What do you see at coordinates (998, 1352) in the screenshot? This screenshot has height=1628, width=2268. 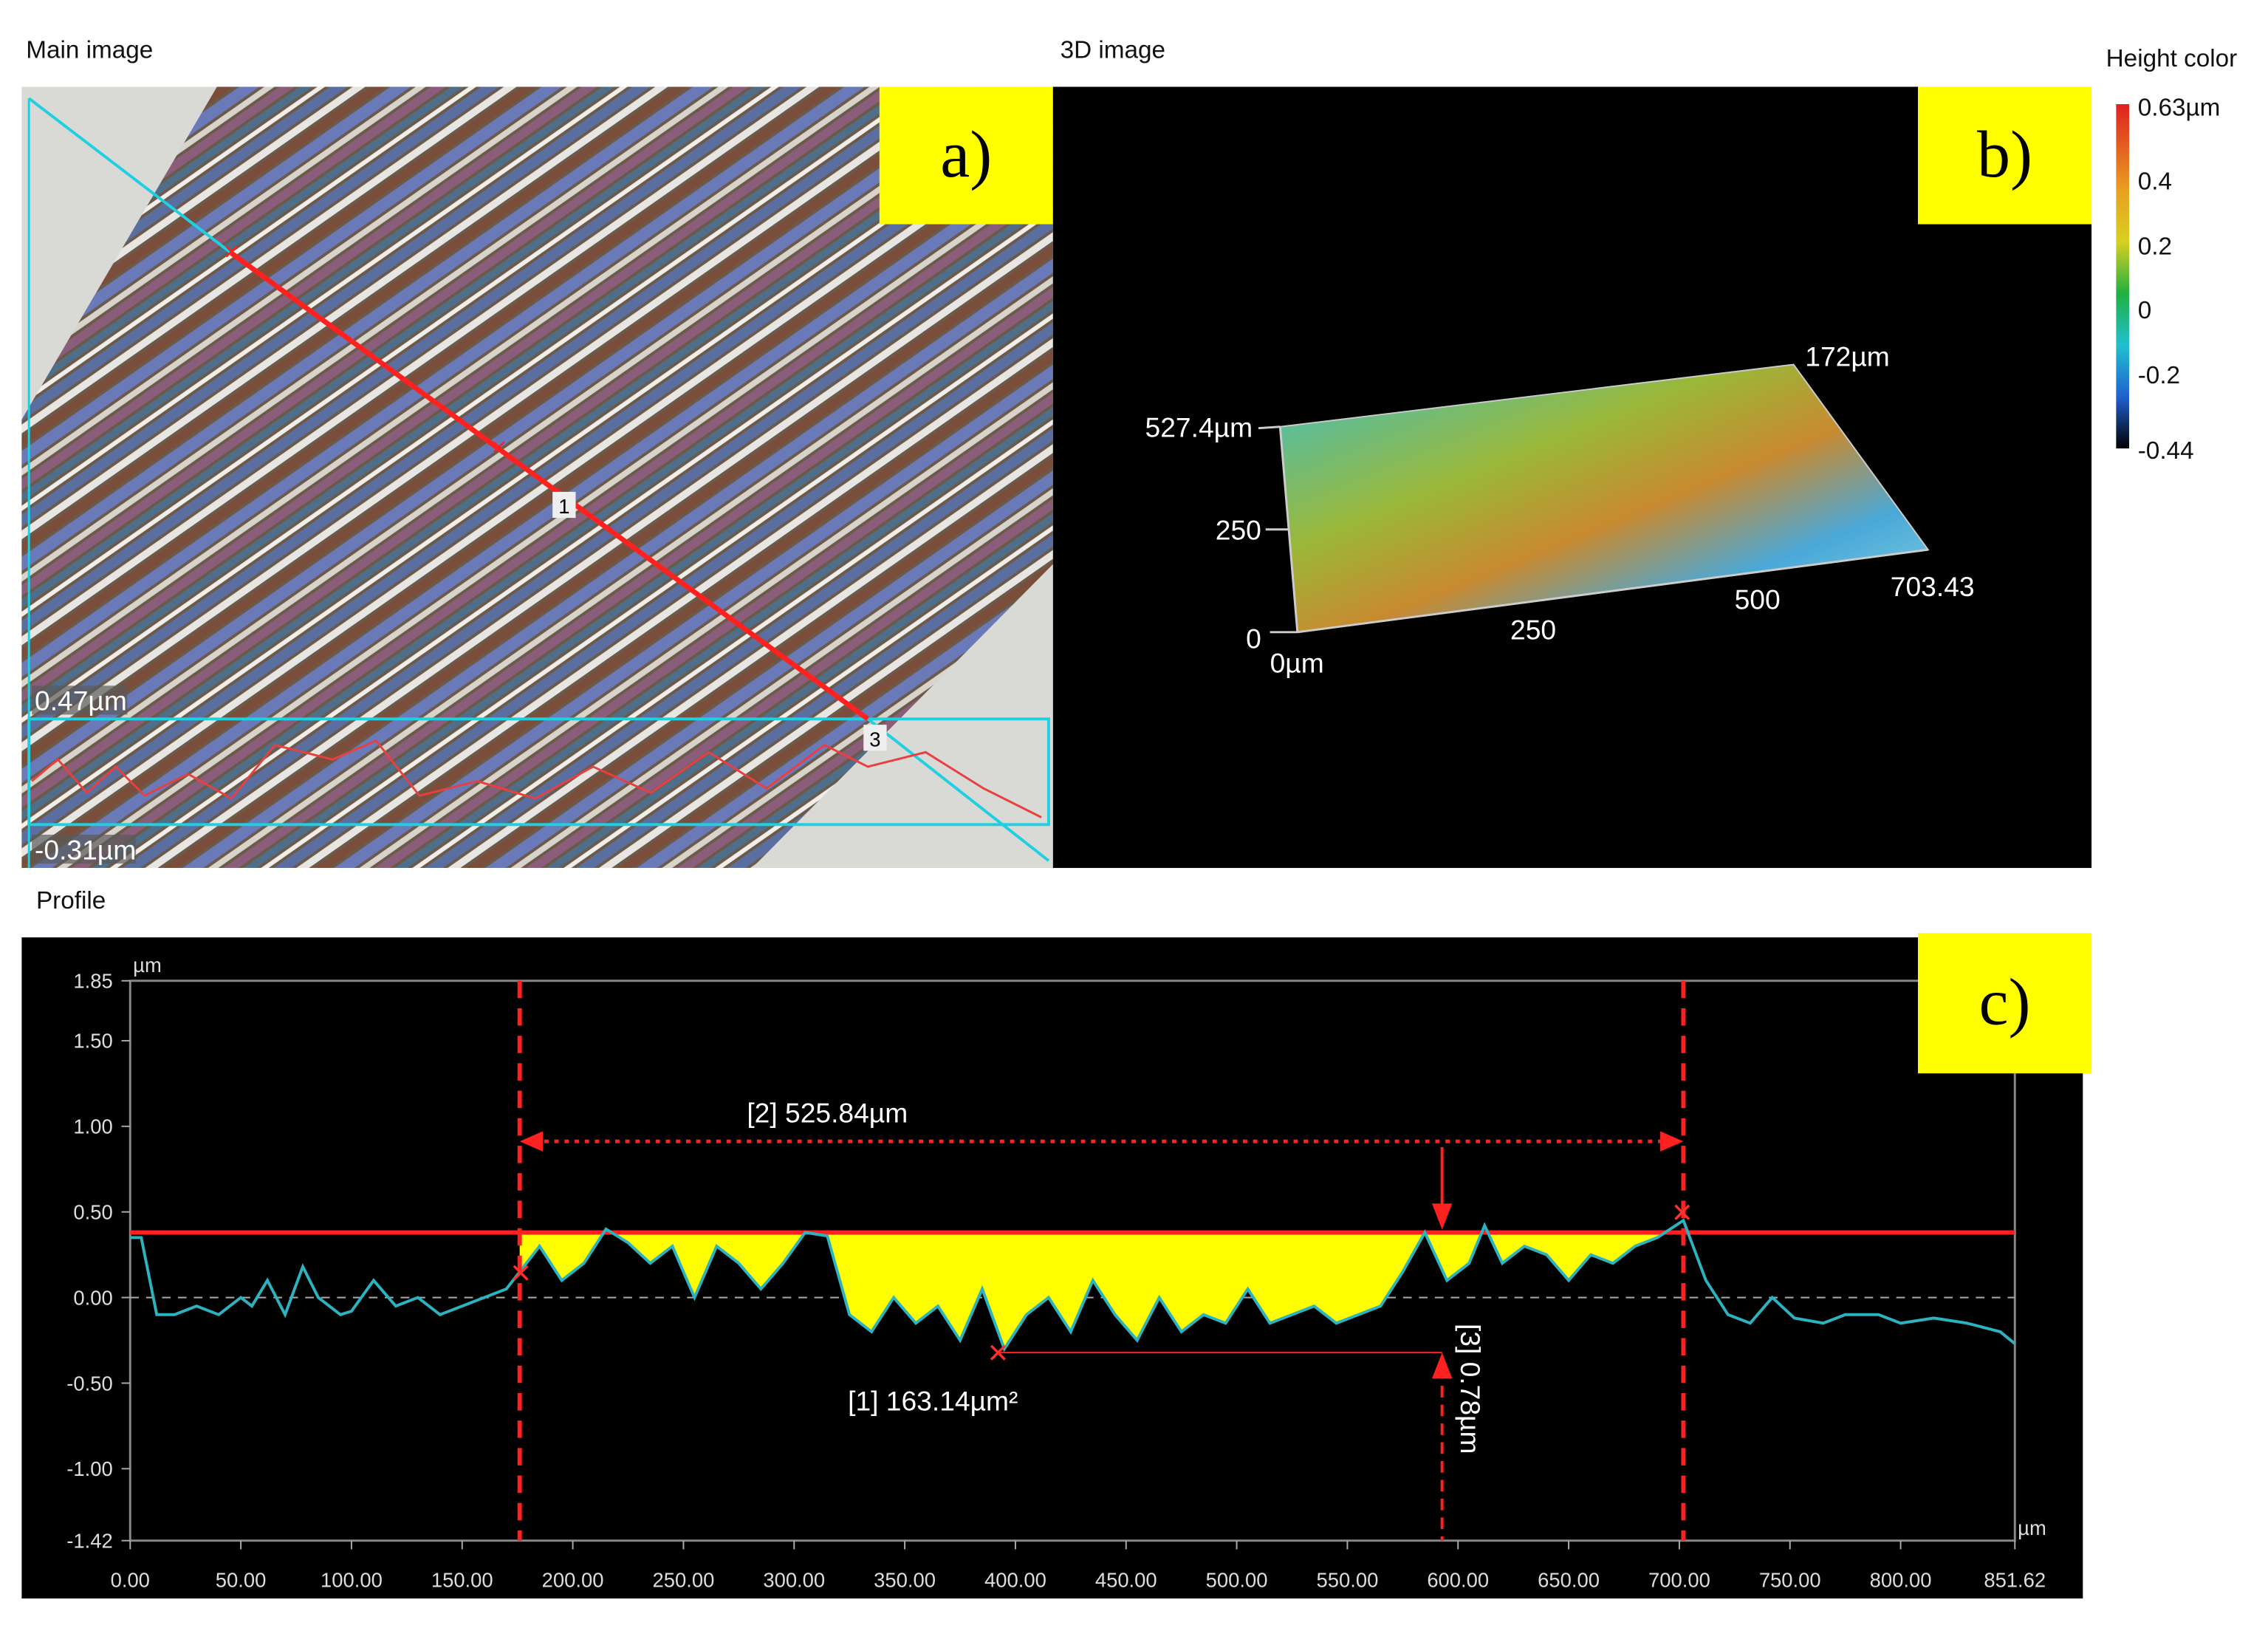 I see `min-mark: ×` at bounding box center [998, 1352].